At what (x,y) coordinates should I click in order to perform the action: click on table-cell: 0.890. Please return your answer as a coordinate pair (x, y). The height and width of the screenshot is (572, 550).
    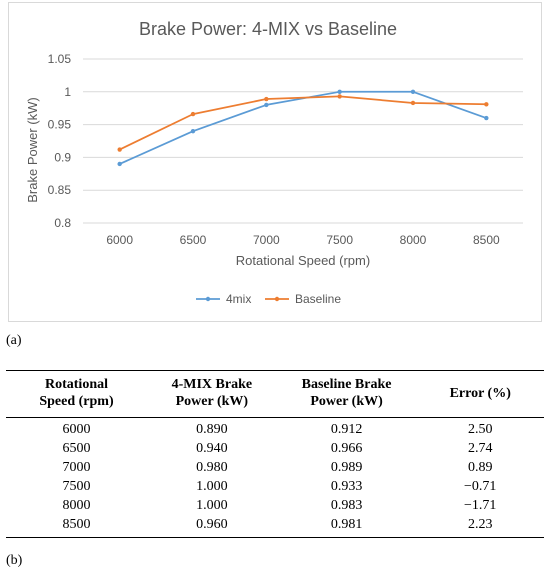
    Looking at the image, I should click on (212, 429).